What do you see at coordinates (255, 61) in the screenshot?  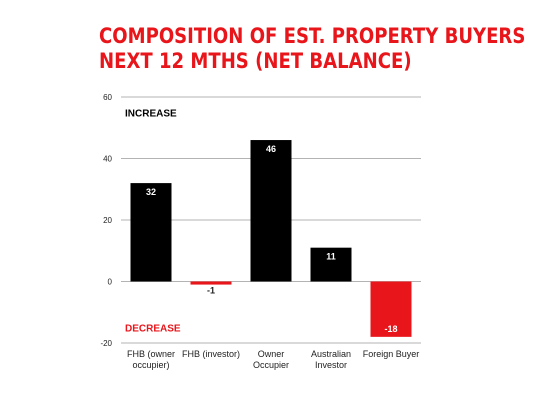 I see `chart-title-line-2: NEXT 12 MTHS (NET BALANCE)` at bounding box center [255, 61].